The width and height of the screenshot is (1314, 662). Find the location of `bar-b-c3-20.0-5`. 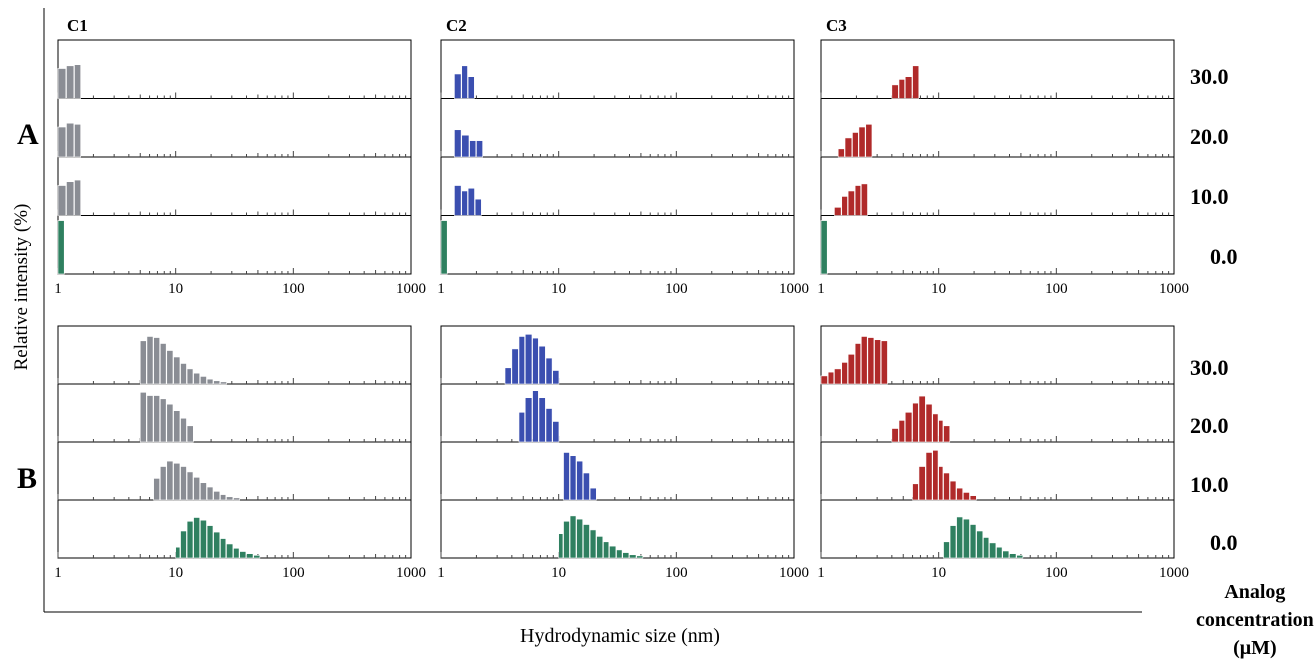

bar-b-c3-20.0-5 is located at coordinates (929, 423).